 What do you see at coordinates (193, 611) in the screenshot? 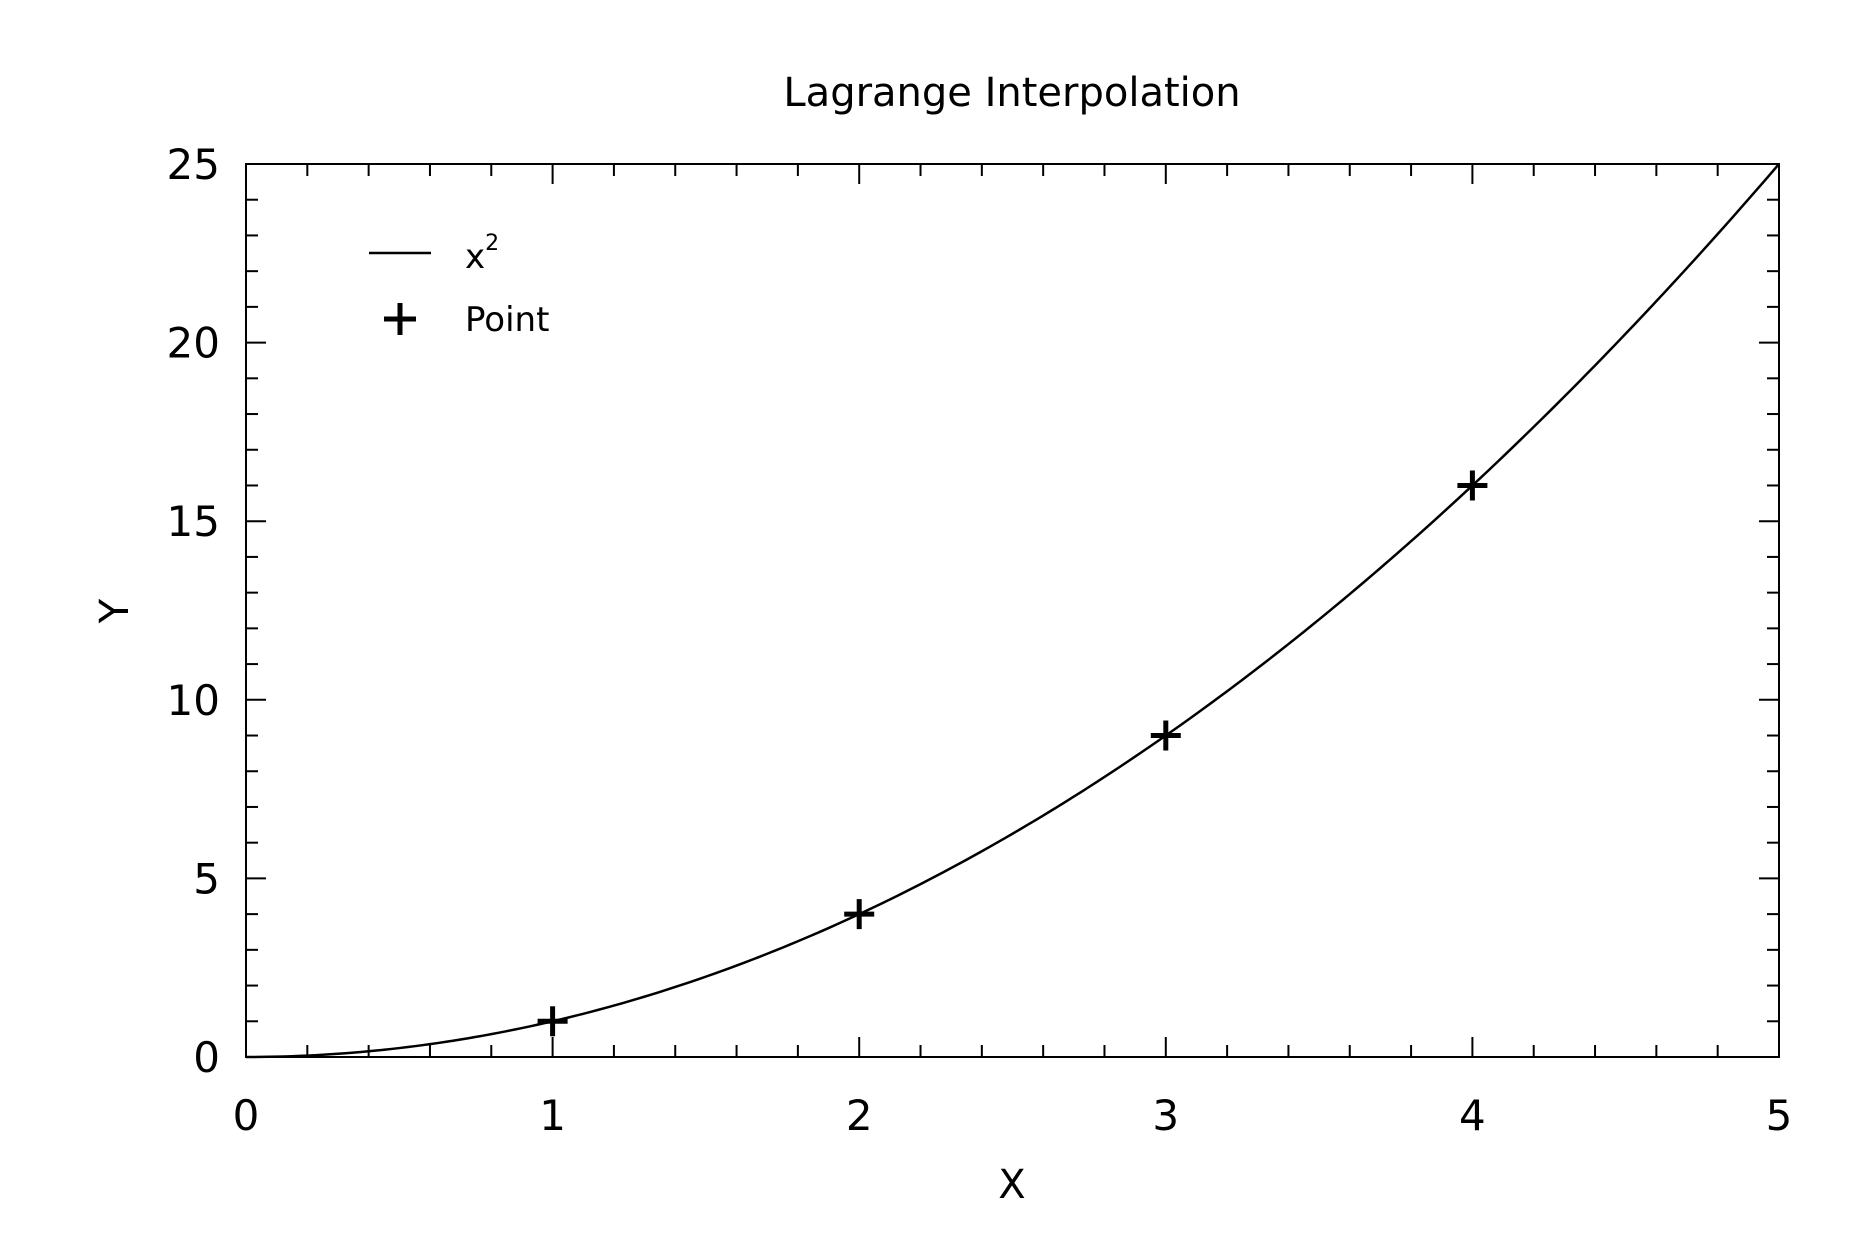
I see `y-tick-labels: 0 5 10 15 20 25` at bounding box center [193, 611].